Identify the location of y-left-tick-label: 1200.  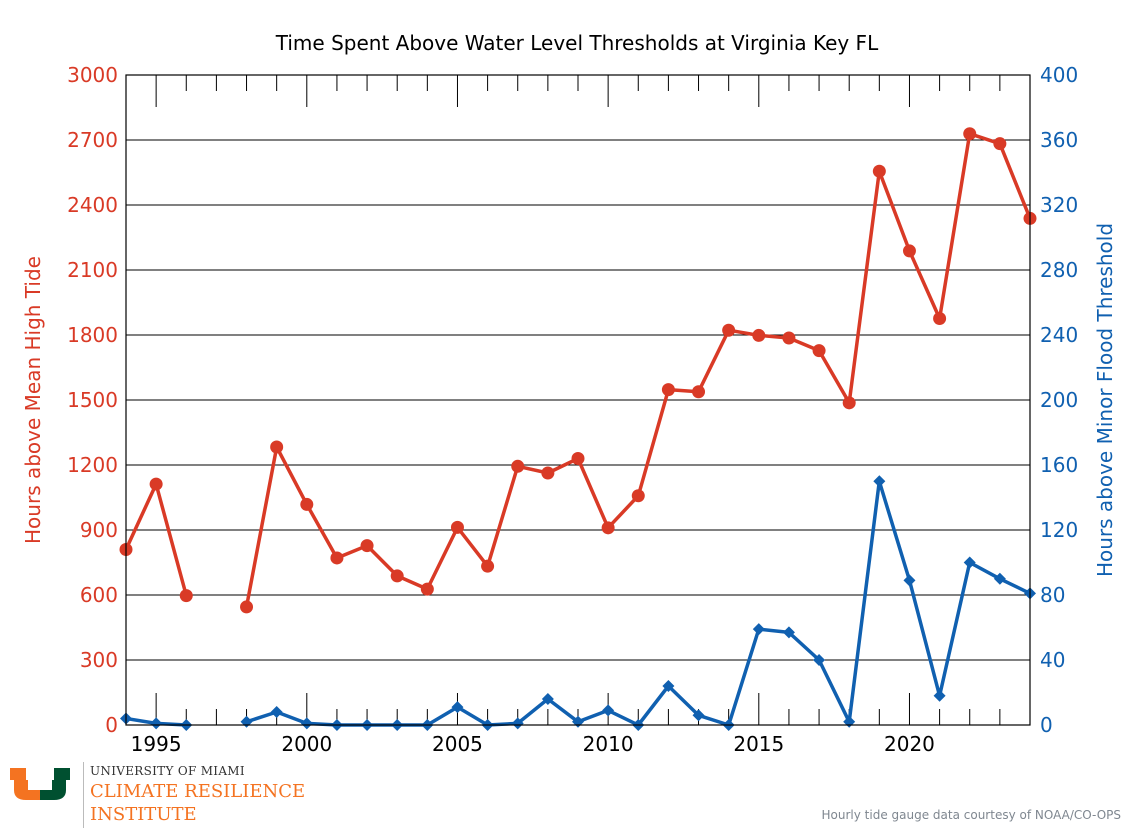
(92, 465).